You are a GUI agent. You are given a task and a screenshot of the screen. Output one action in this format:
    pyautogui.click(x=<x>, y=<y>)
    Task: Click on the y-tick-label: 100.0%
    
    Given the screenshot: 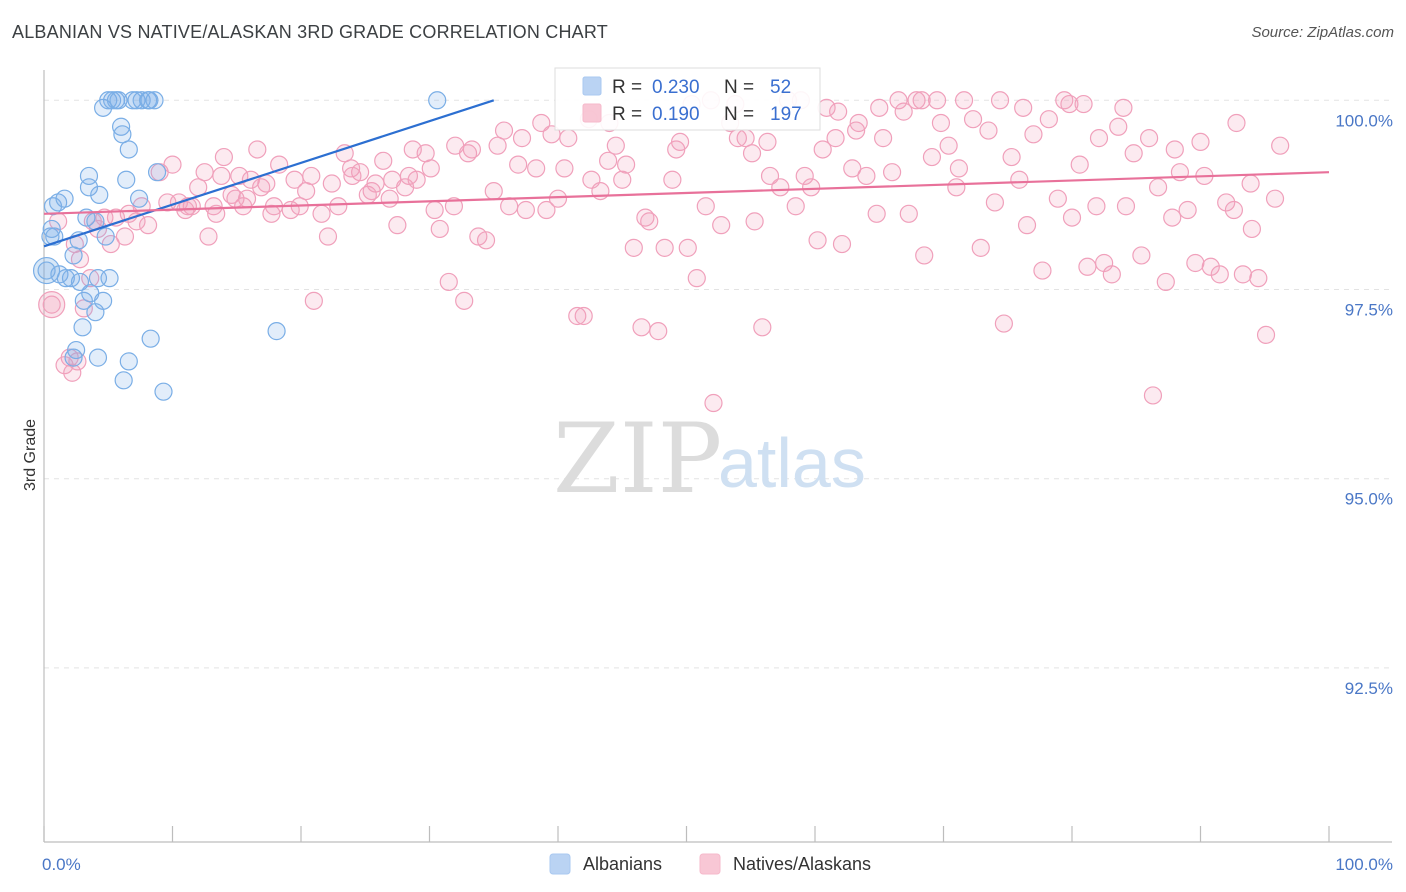 What is the action you would take?
    pyautogui.click(x=1364, y=120)
    